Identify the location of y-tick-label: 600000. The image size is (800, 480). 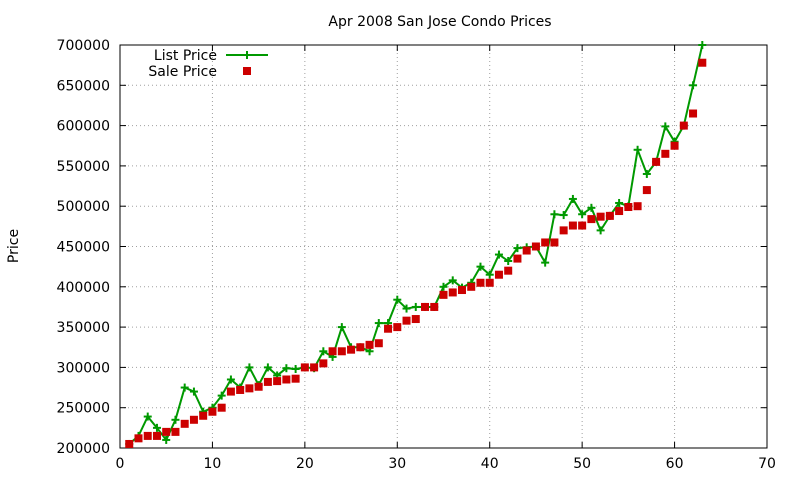
(83, 127).